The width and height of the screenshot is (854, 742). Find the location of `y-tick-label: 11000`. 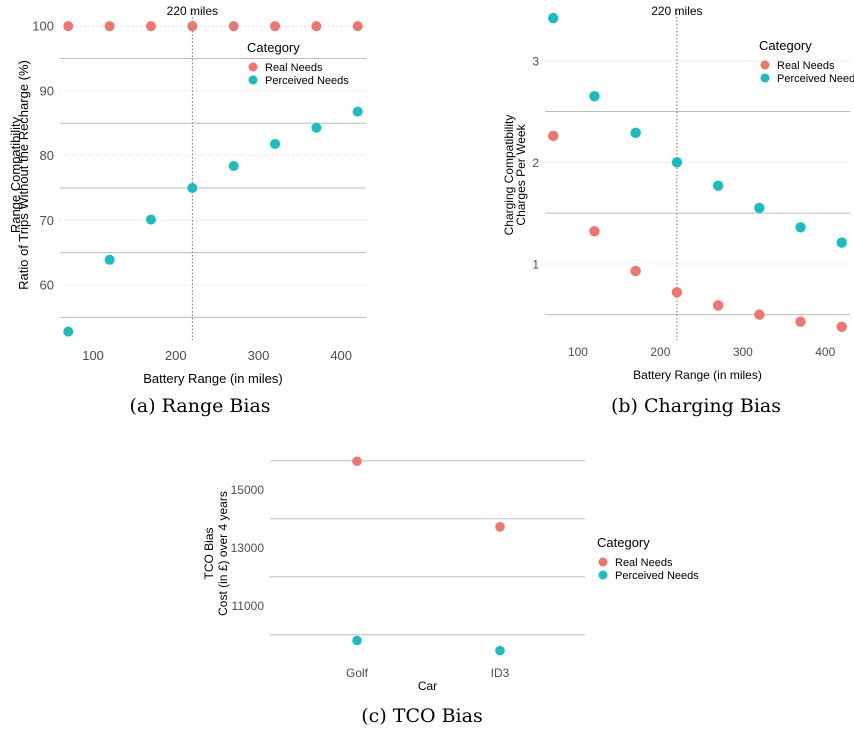

y-tick-label: 11000 is located at coordinates (248, 606).